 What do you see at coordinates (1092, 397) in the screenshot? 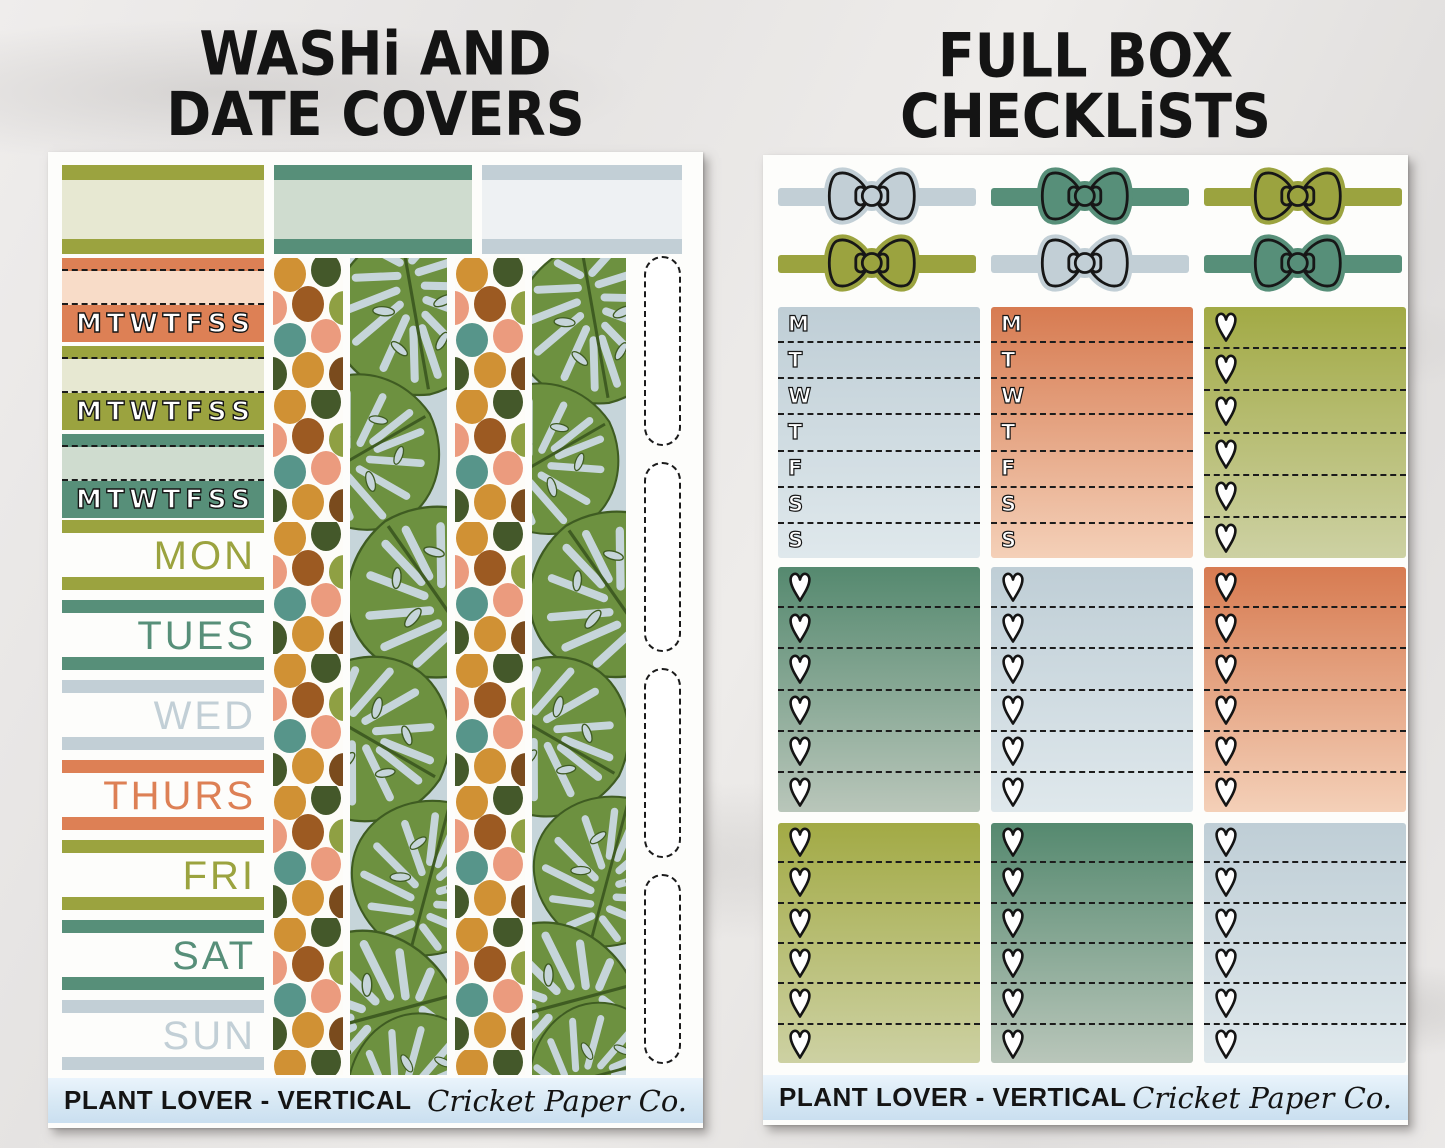
I see `checklist-row: W` at bounding box center [1092, 397].